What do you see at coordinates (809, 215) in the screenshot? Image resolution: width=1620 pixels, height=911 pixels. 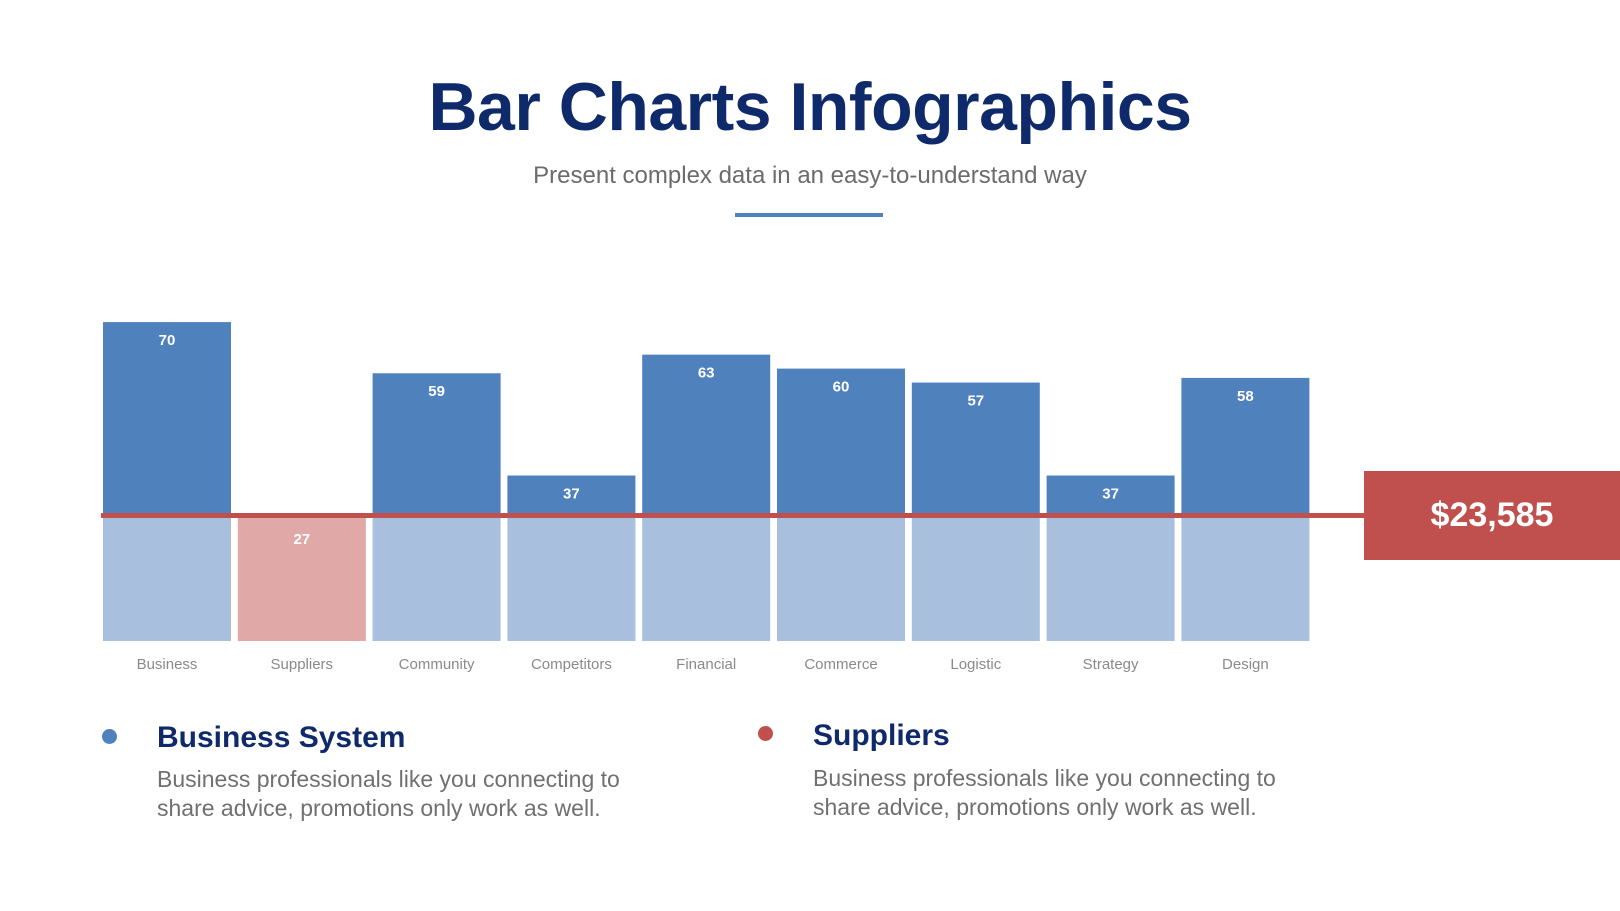 I see `title-divider` at bounding box center [809, 215].